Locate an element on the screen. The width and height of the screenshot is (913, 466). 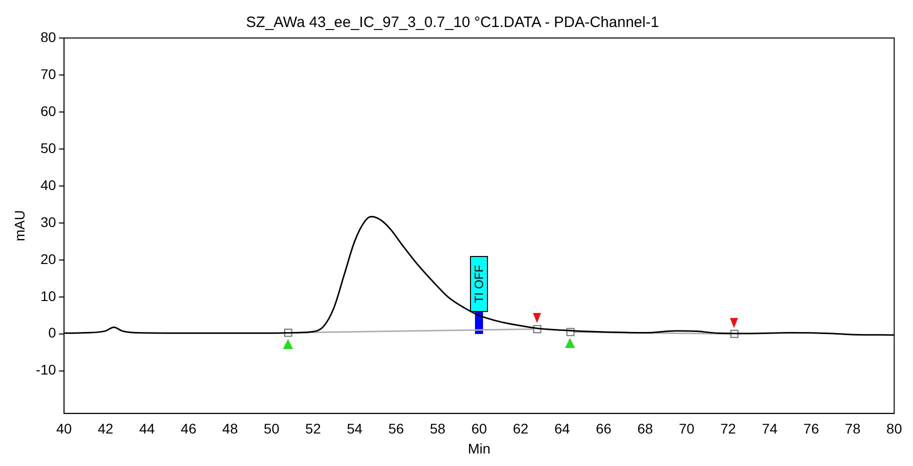
y-tick-label: 80 is located at coordinates (48, 36).